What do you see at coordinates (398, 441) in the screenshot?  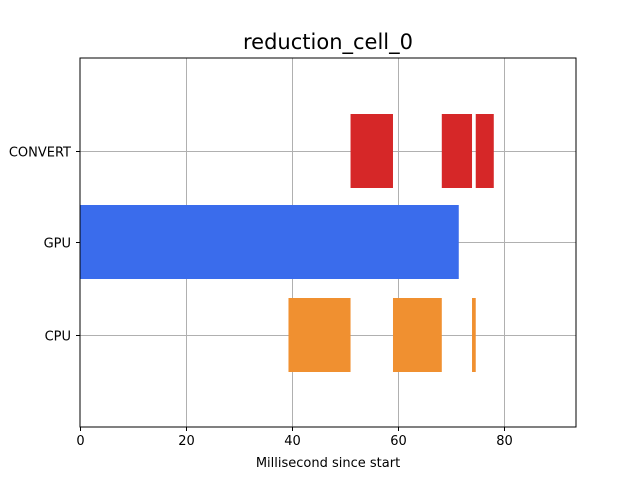 I see `x-tick-label: 60` at bounding box center [398, 441].